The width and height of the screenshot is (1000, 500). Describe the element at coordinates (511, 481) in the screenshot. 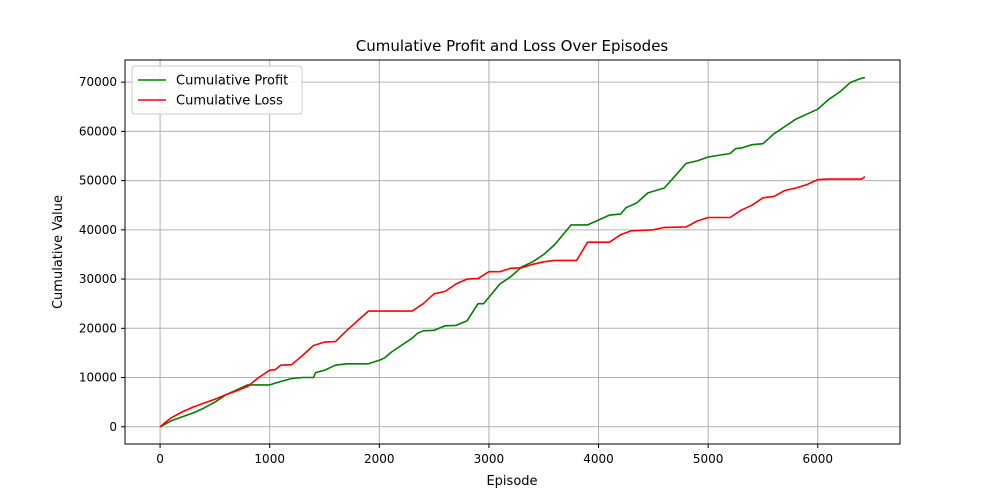

I see `x-axis-label: Episode` at that location.